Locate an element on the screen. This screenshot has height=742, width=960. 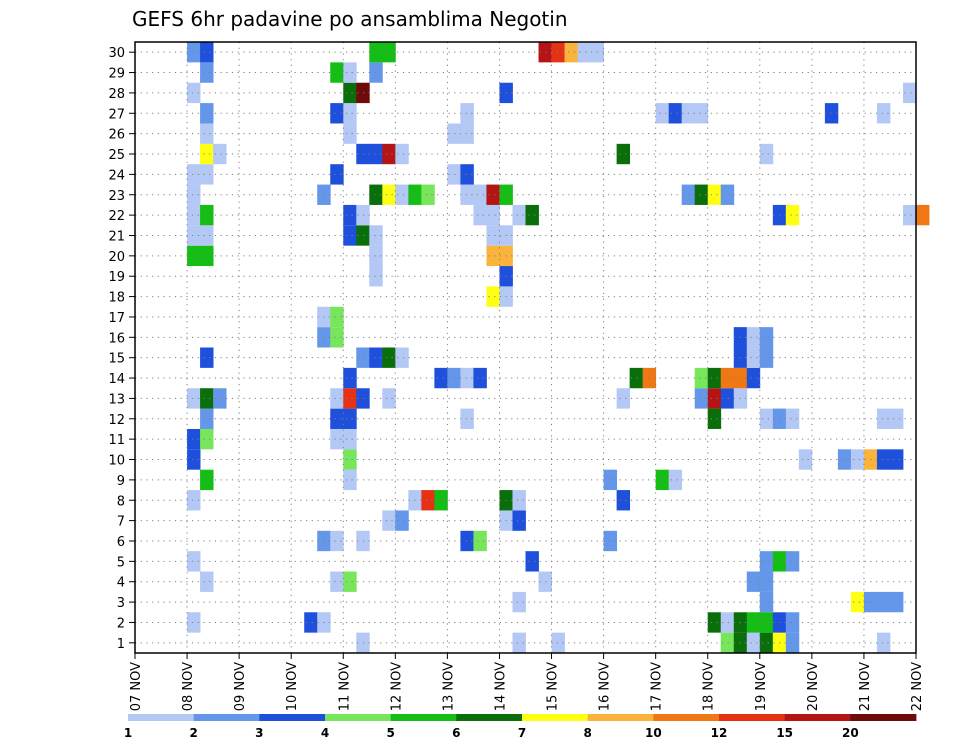
y-tick-label: 2 is located at coordinates (121, 623).